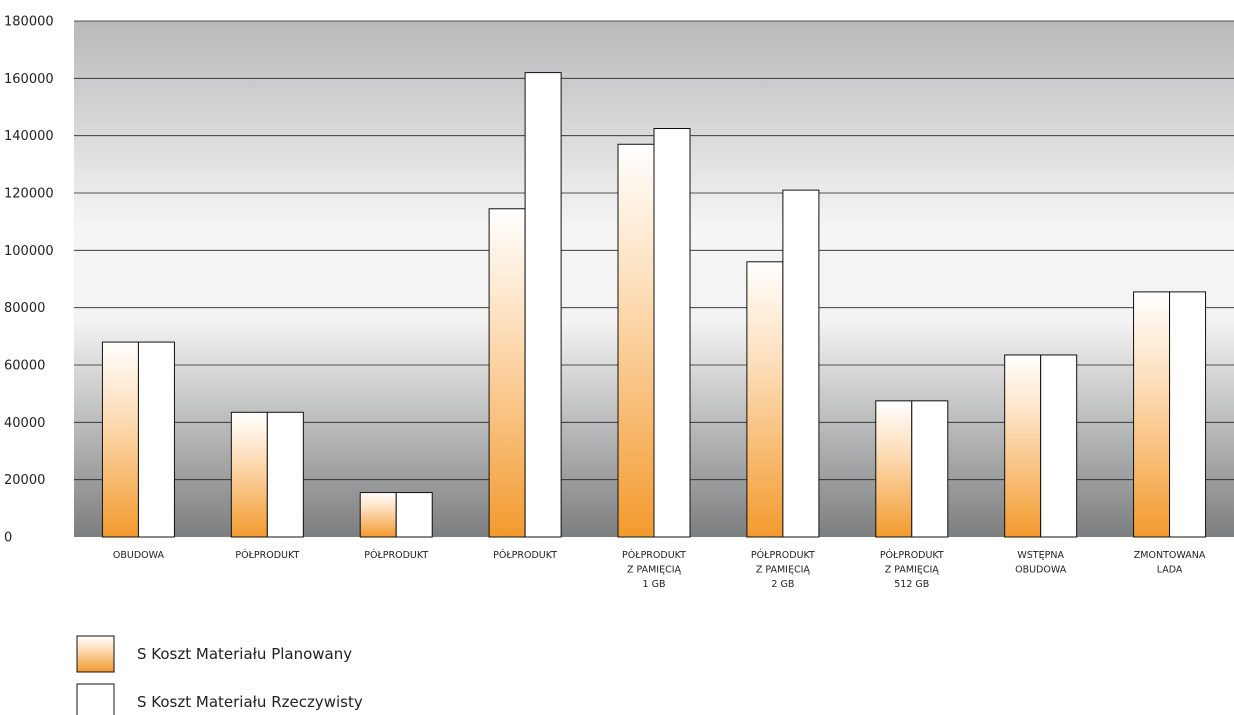 This screenshot has height=715, width=1234. Describe the element at coordinates (29, 194) in the screenshot. I see `y-tick-label: 120000` at that location.